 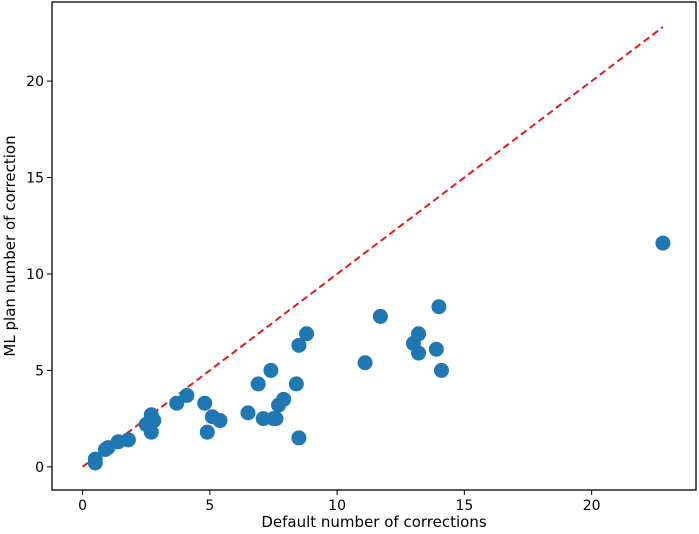 I want to click on x-axis-label: Default number of corrections, so click(x=373, y=522).